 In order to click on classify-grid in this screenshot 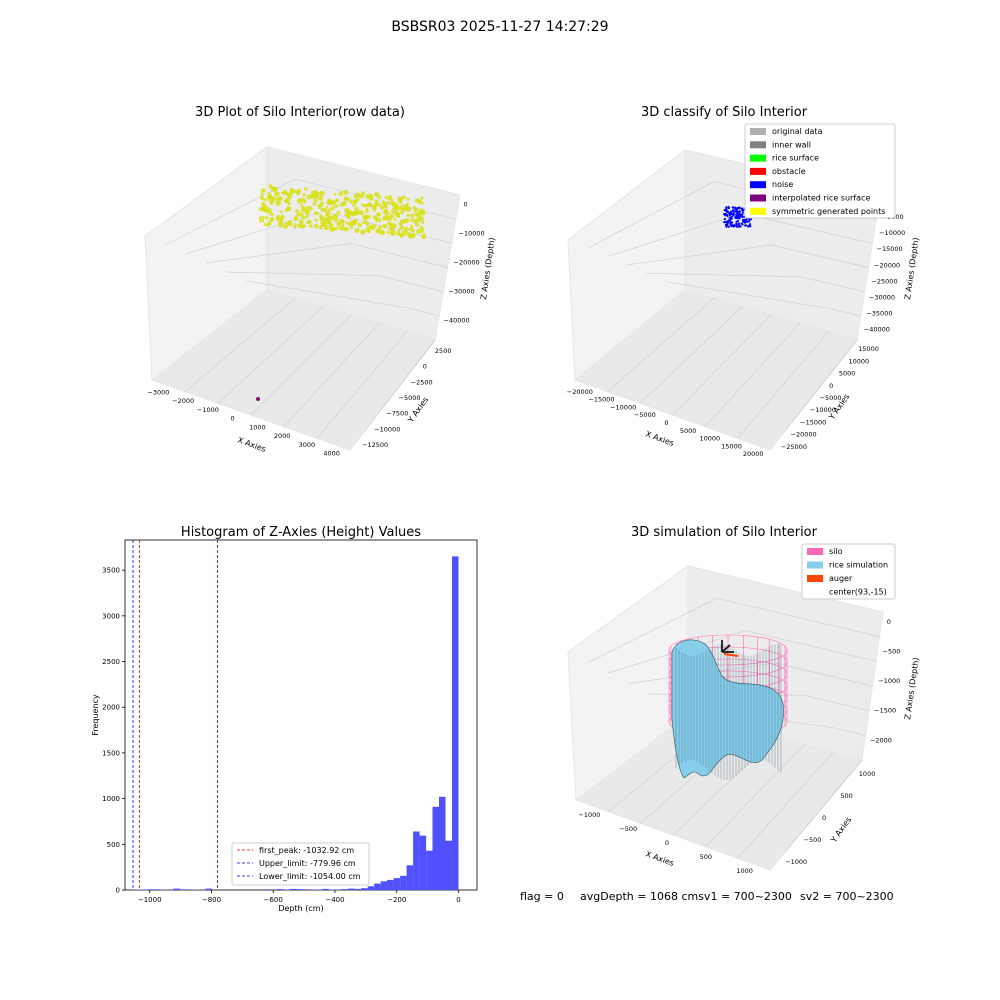, I will do `click(732, 310)`.